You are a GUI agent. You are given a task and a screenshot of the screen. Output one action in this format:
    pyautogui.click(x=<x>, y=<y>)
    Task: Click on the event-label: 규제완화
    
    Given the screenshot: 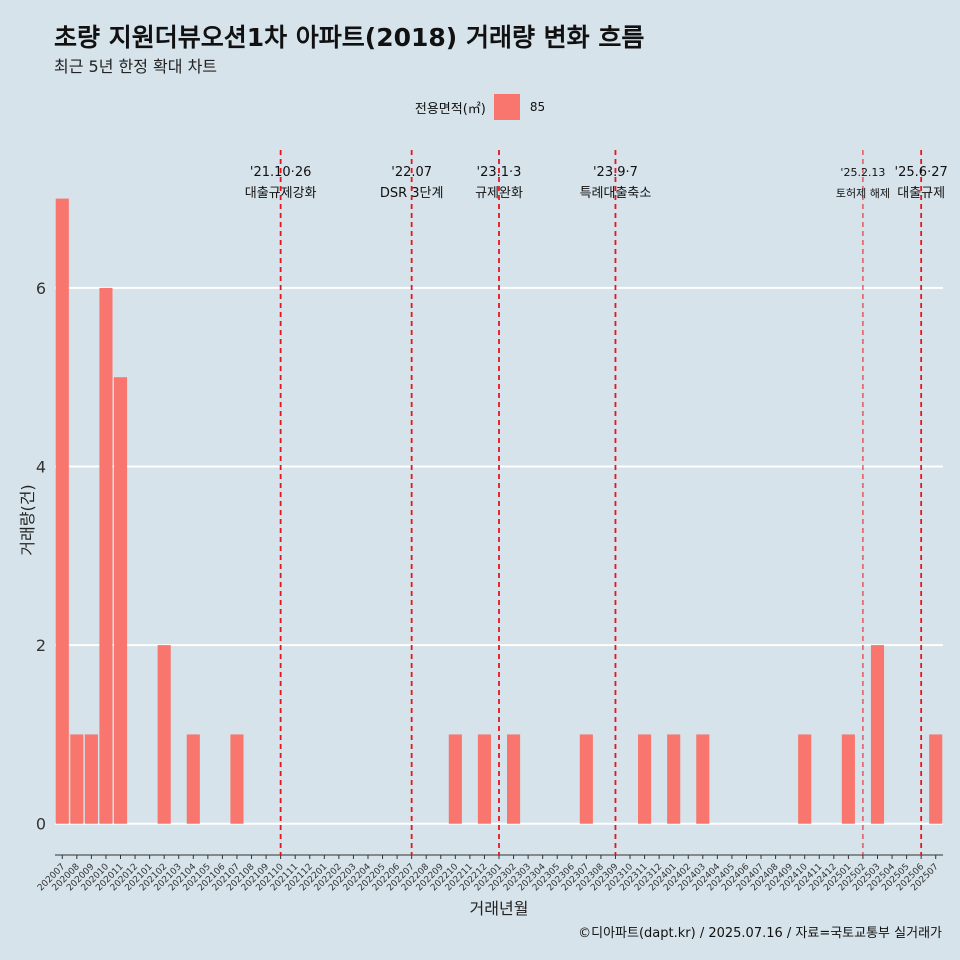 What is the action you would take?
    pyautogui.click(x=499, y=193)
    